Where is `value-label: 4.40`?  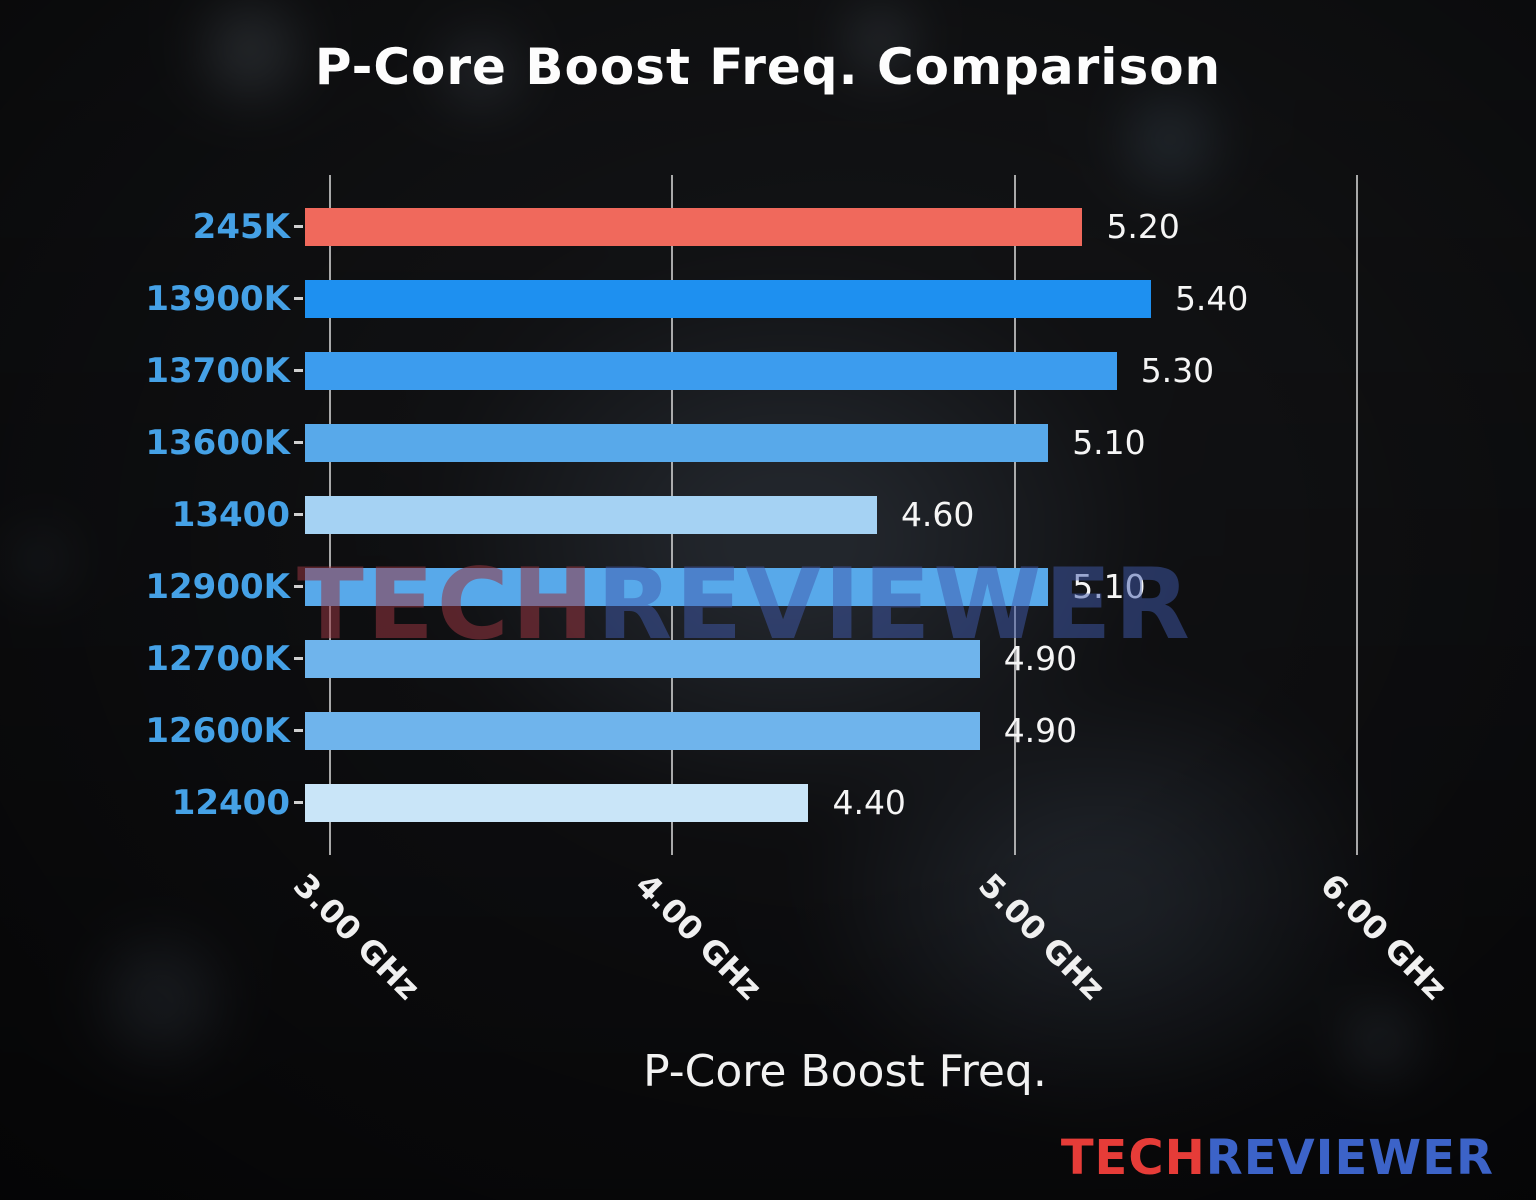
value-label: 4.40 is located at coordinates (869, 802).